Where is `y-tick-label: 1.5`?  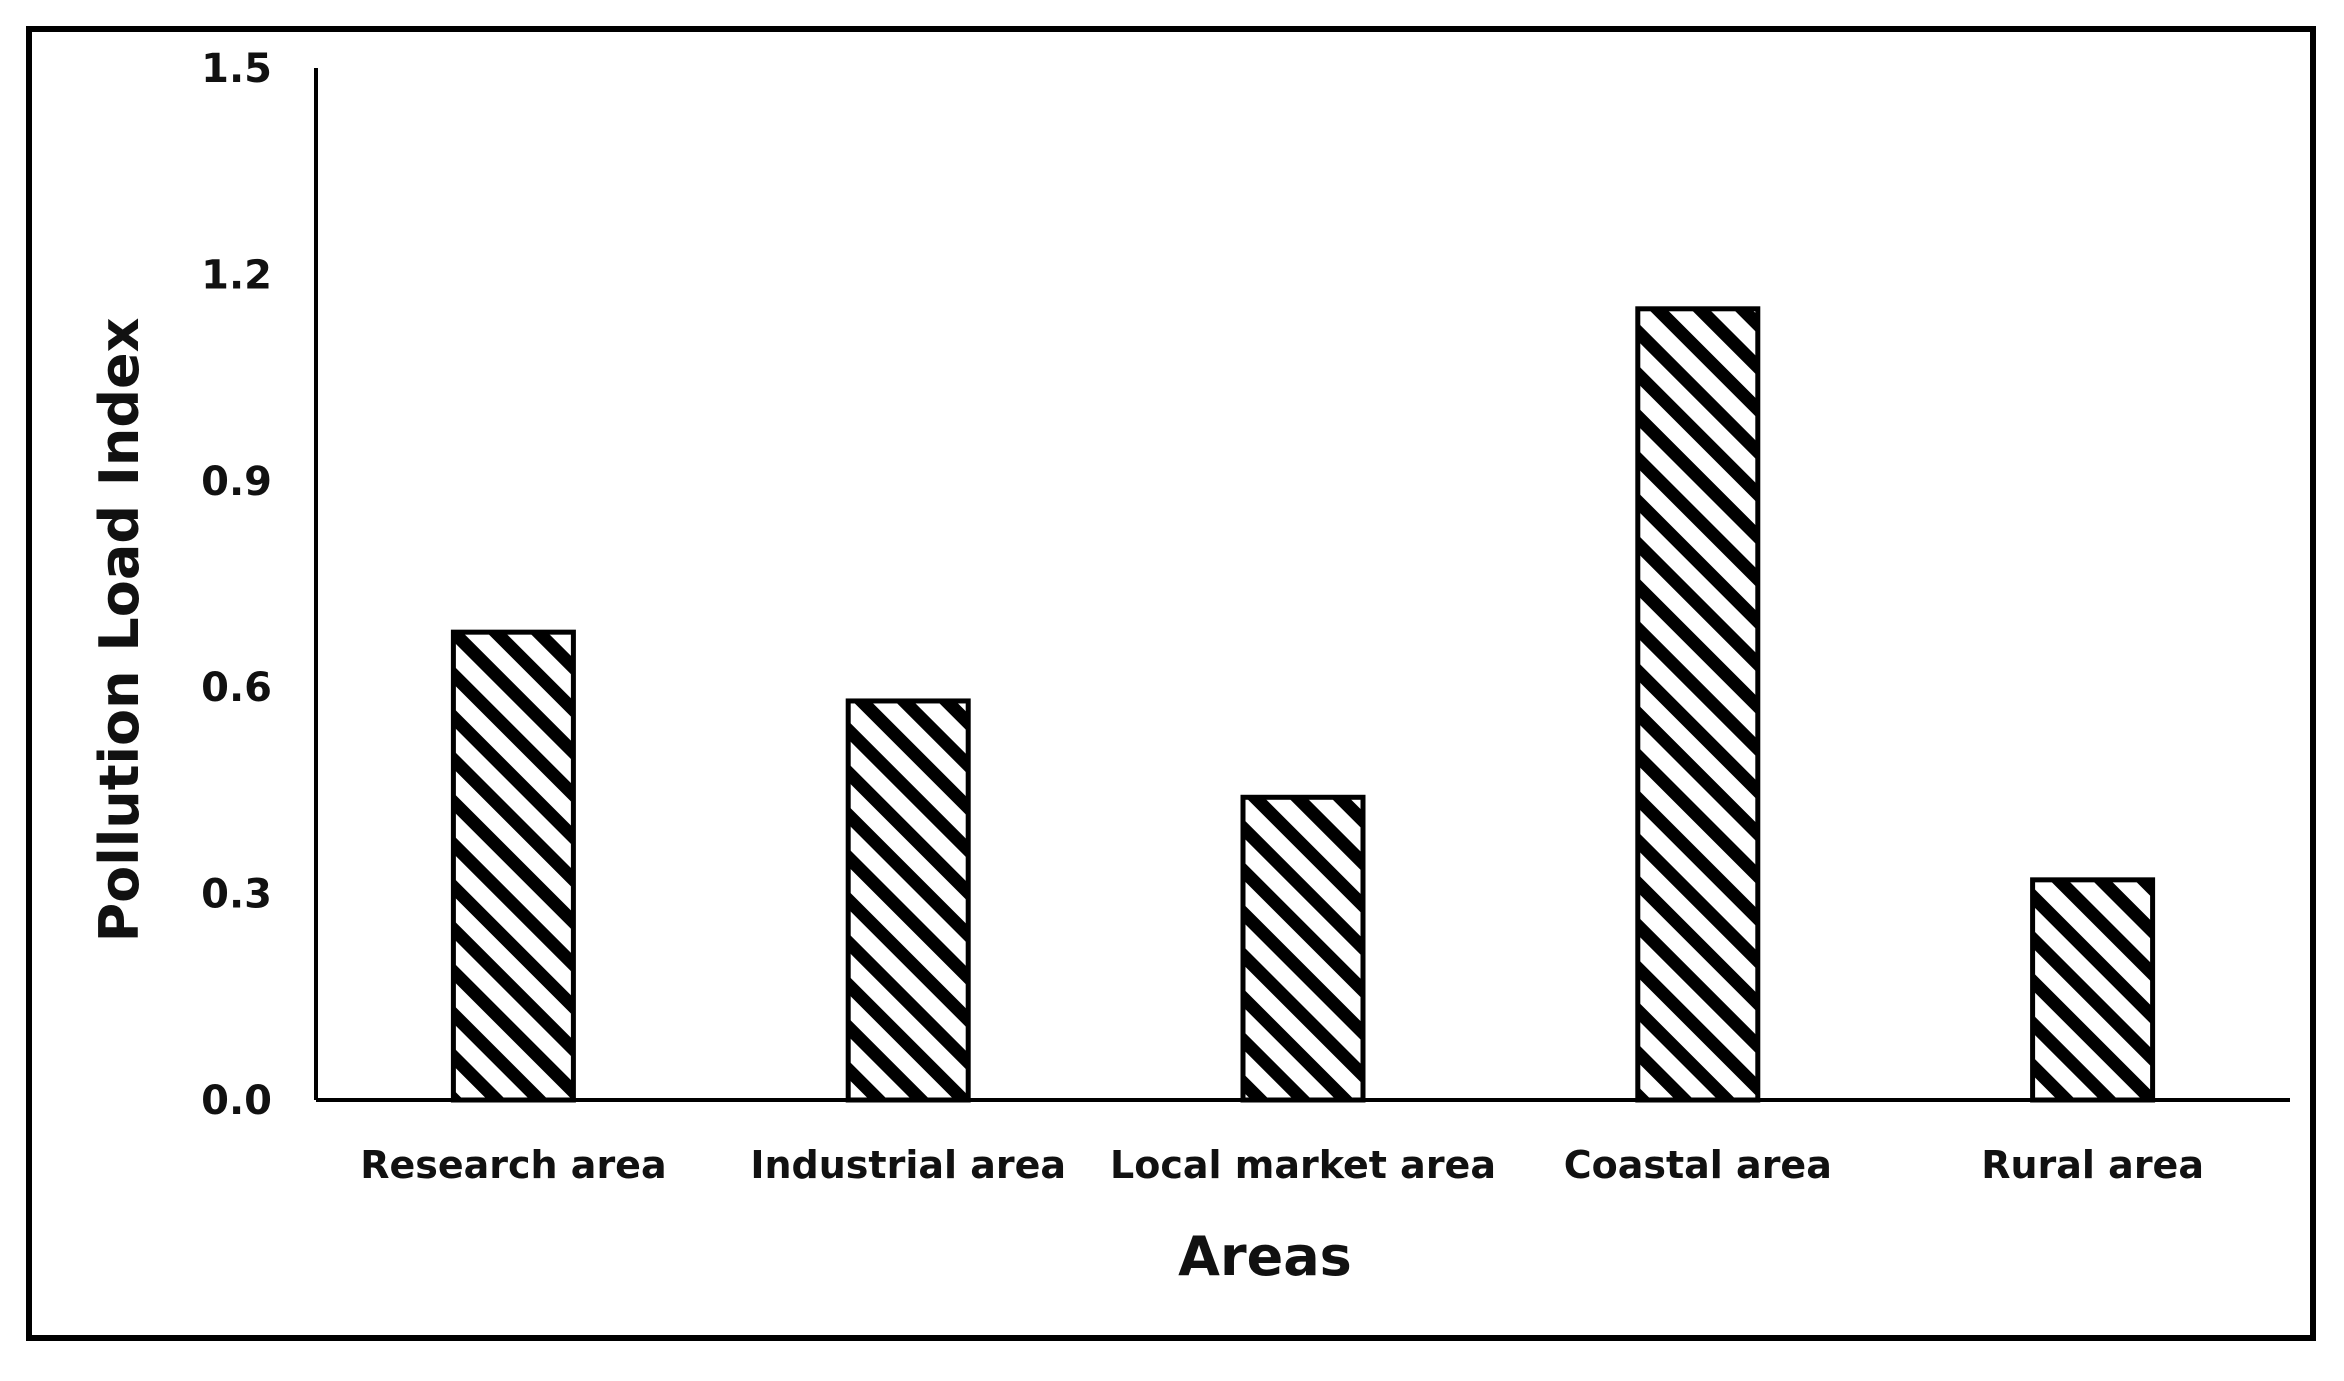
y-tick-label: 1.5 is located at coordinates (236, 69).